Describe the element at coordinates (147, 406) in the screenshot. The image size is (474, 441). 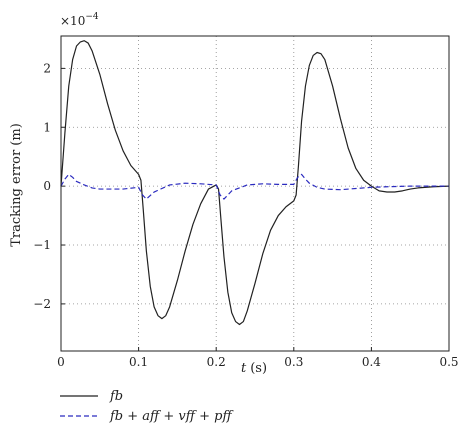
I see `legend: fb fb + aff + vff + pff` at that location.